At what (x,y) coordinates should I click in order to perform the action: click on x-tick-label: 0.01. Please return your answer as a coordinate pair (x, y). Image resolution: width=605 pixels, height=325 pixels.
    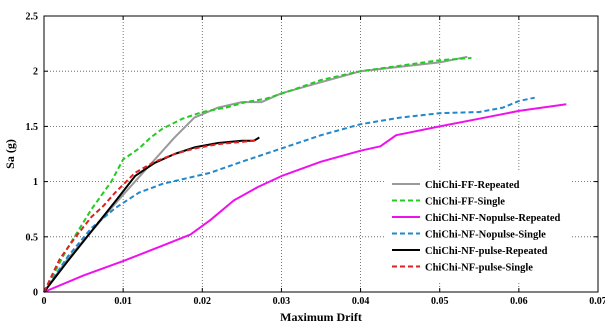
    Looking at the image, I should click on (123, 301).